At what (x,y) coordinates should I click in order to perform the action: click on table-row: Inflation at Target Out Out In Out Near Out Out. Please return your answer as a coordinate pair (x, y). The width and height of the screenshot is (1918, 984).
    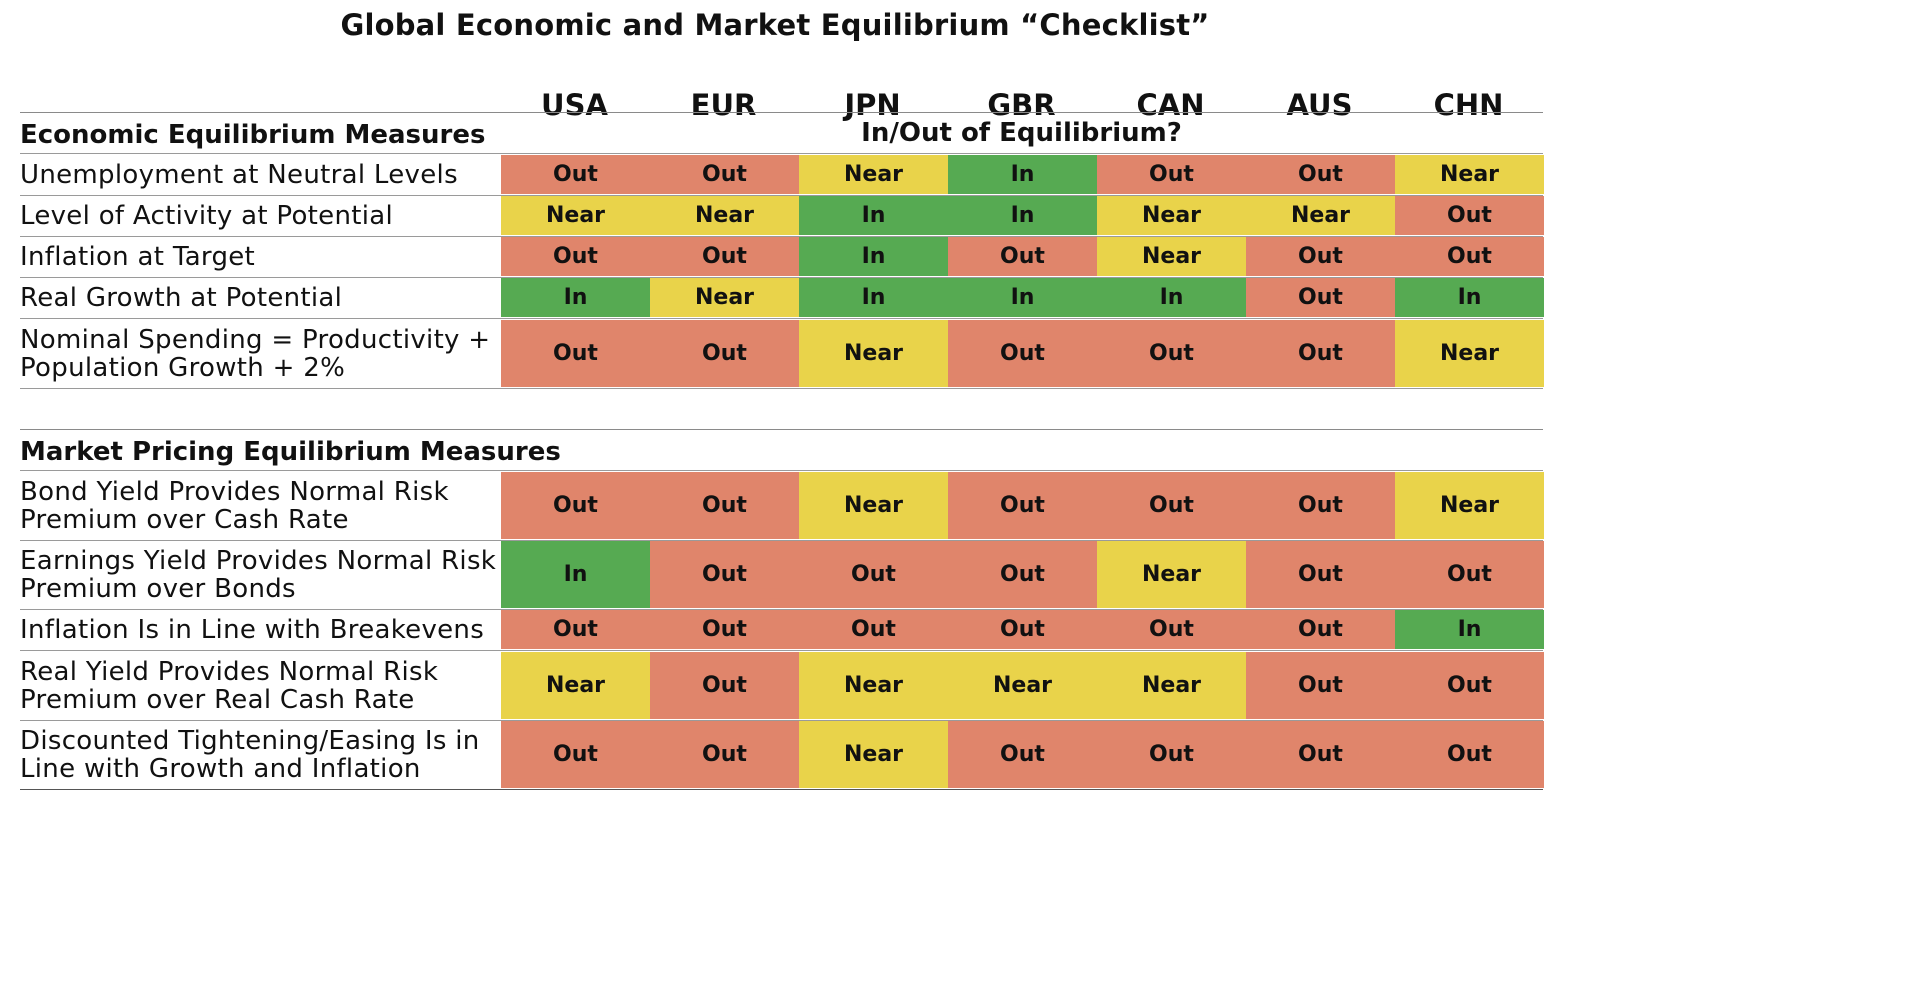
    Looking at the image, I should click on (782, 256).